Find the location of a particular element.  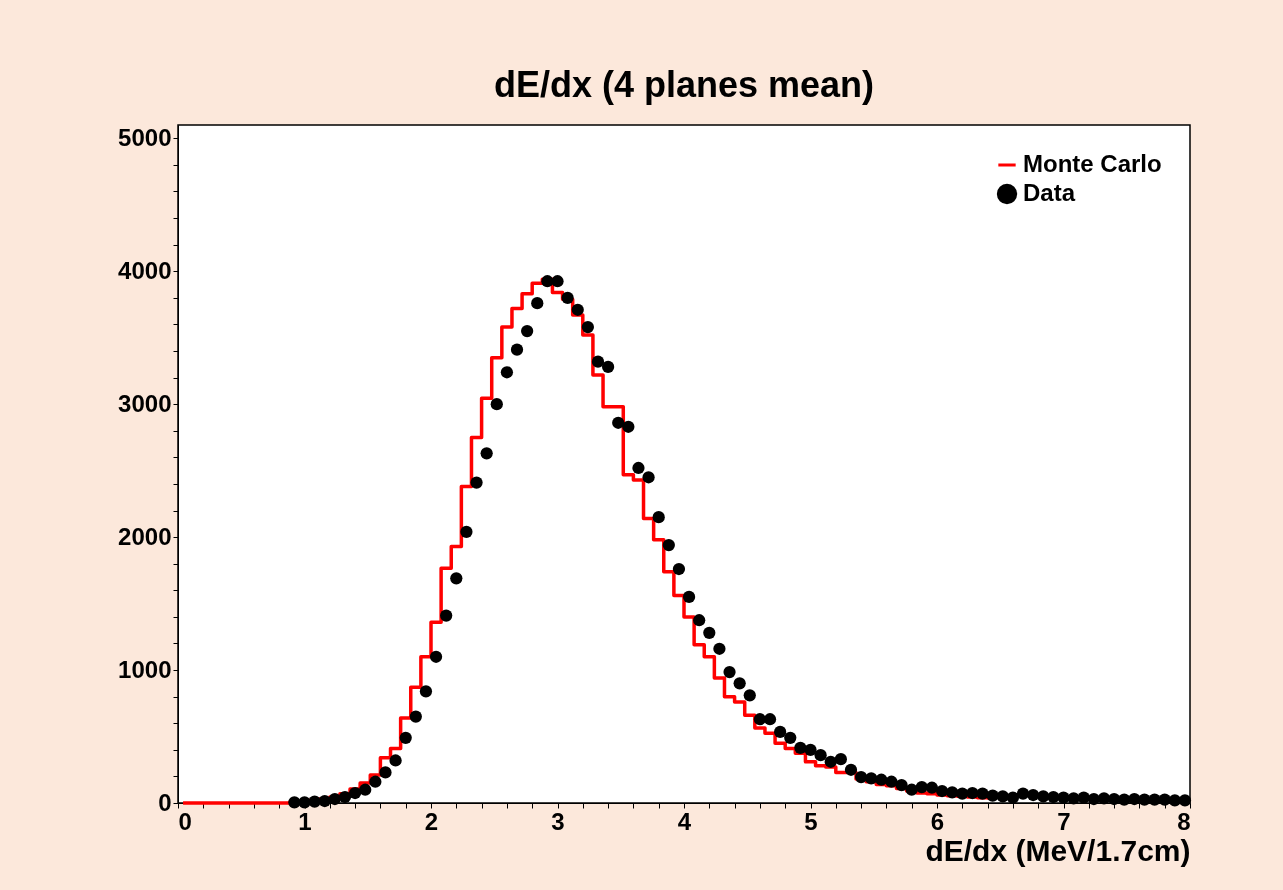

y-tick-label: 1000 is located at coordinates (145, 669).